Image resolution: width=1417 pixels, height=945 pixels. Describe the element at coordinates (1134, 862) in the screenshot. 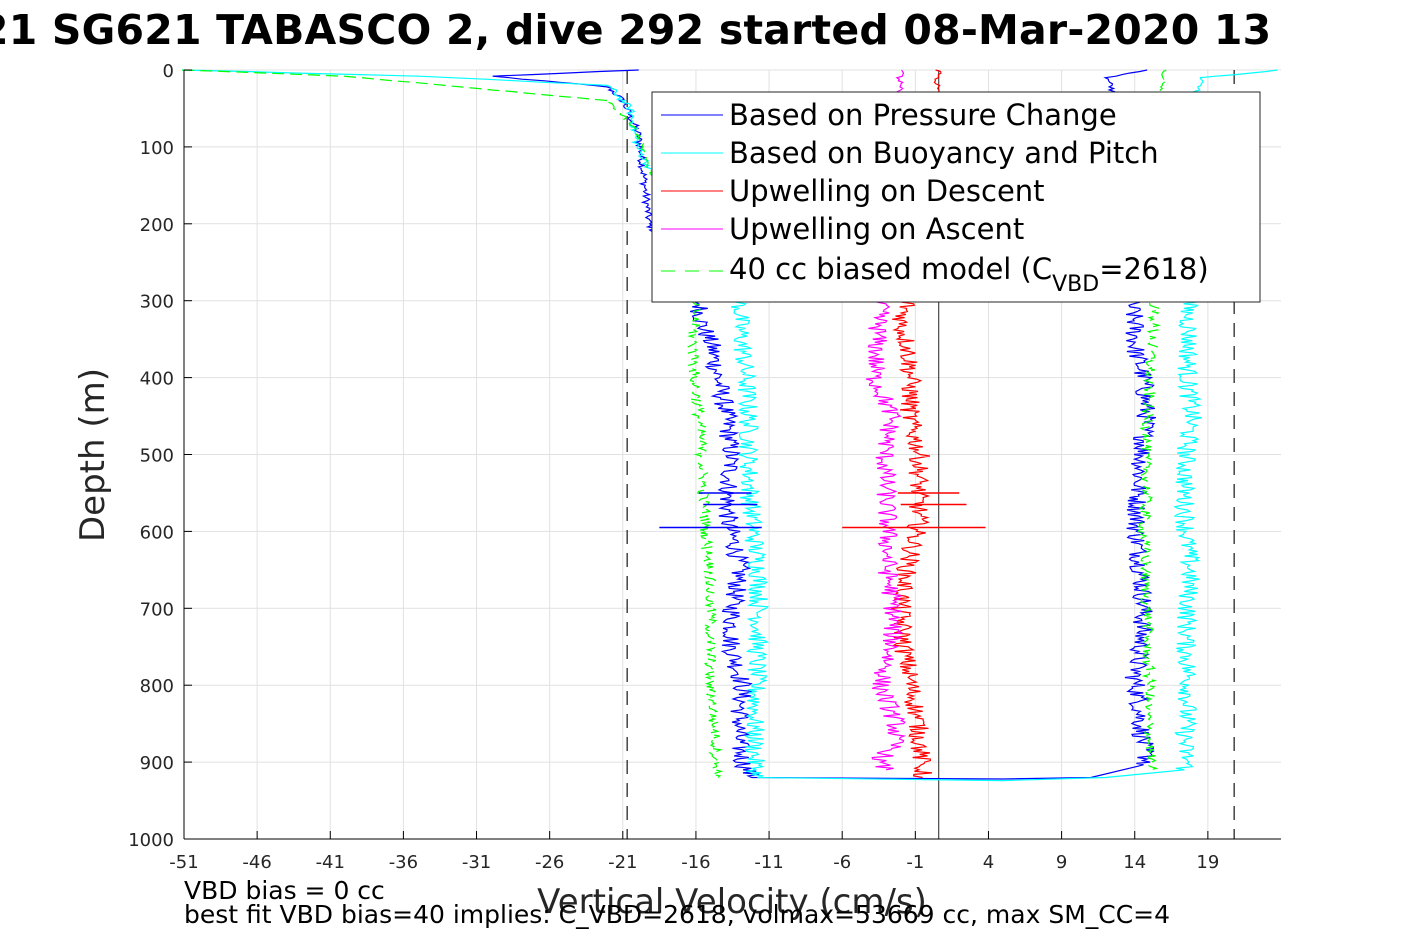

I see `x-tick-label: 14` at that location.